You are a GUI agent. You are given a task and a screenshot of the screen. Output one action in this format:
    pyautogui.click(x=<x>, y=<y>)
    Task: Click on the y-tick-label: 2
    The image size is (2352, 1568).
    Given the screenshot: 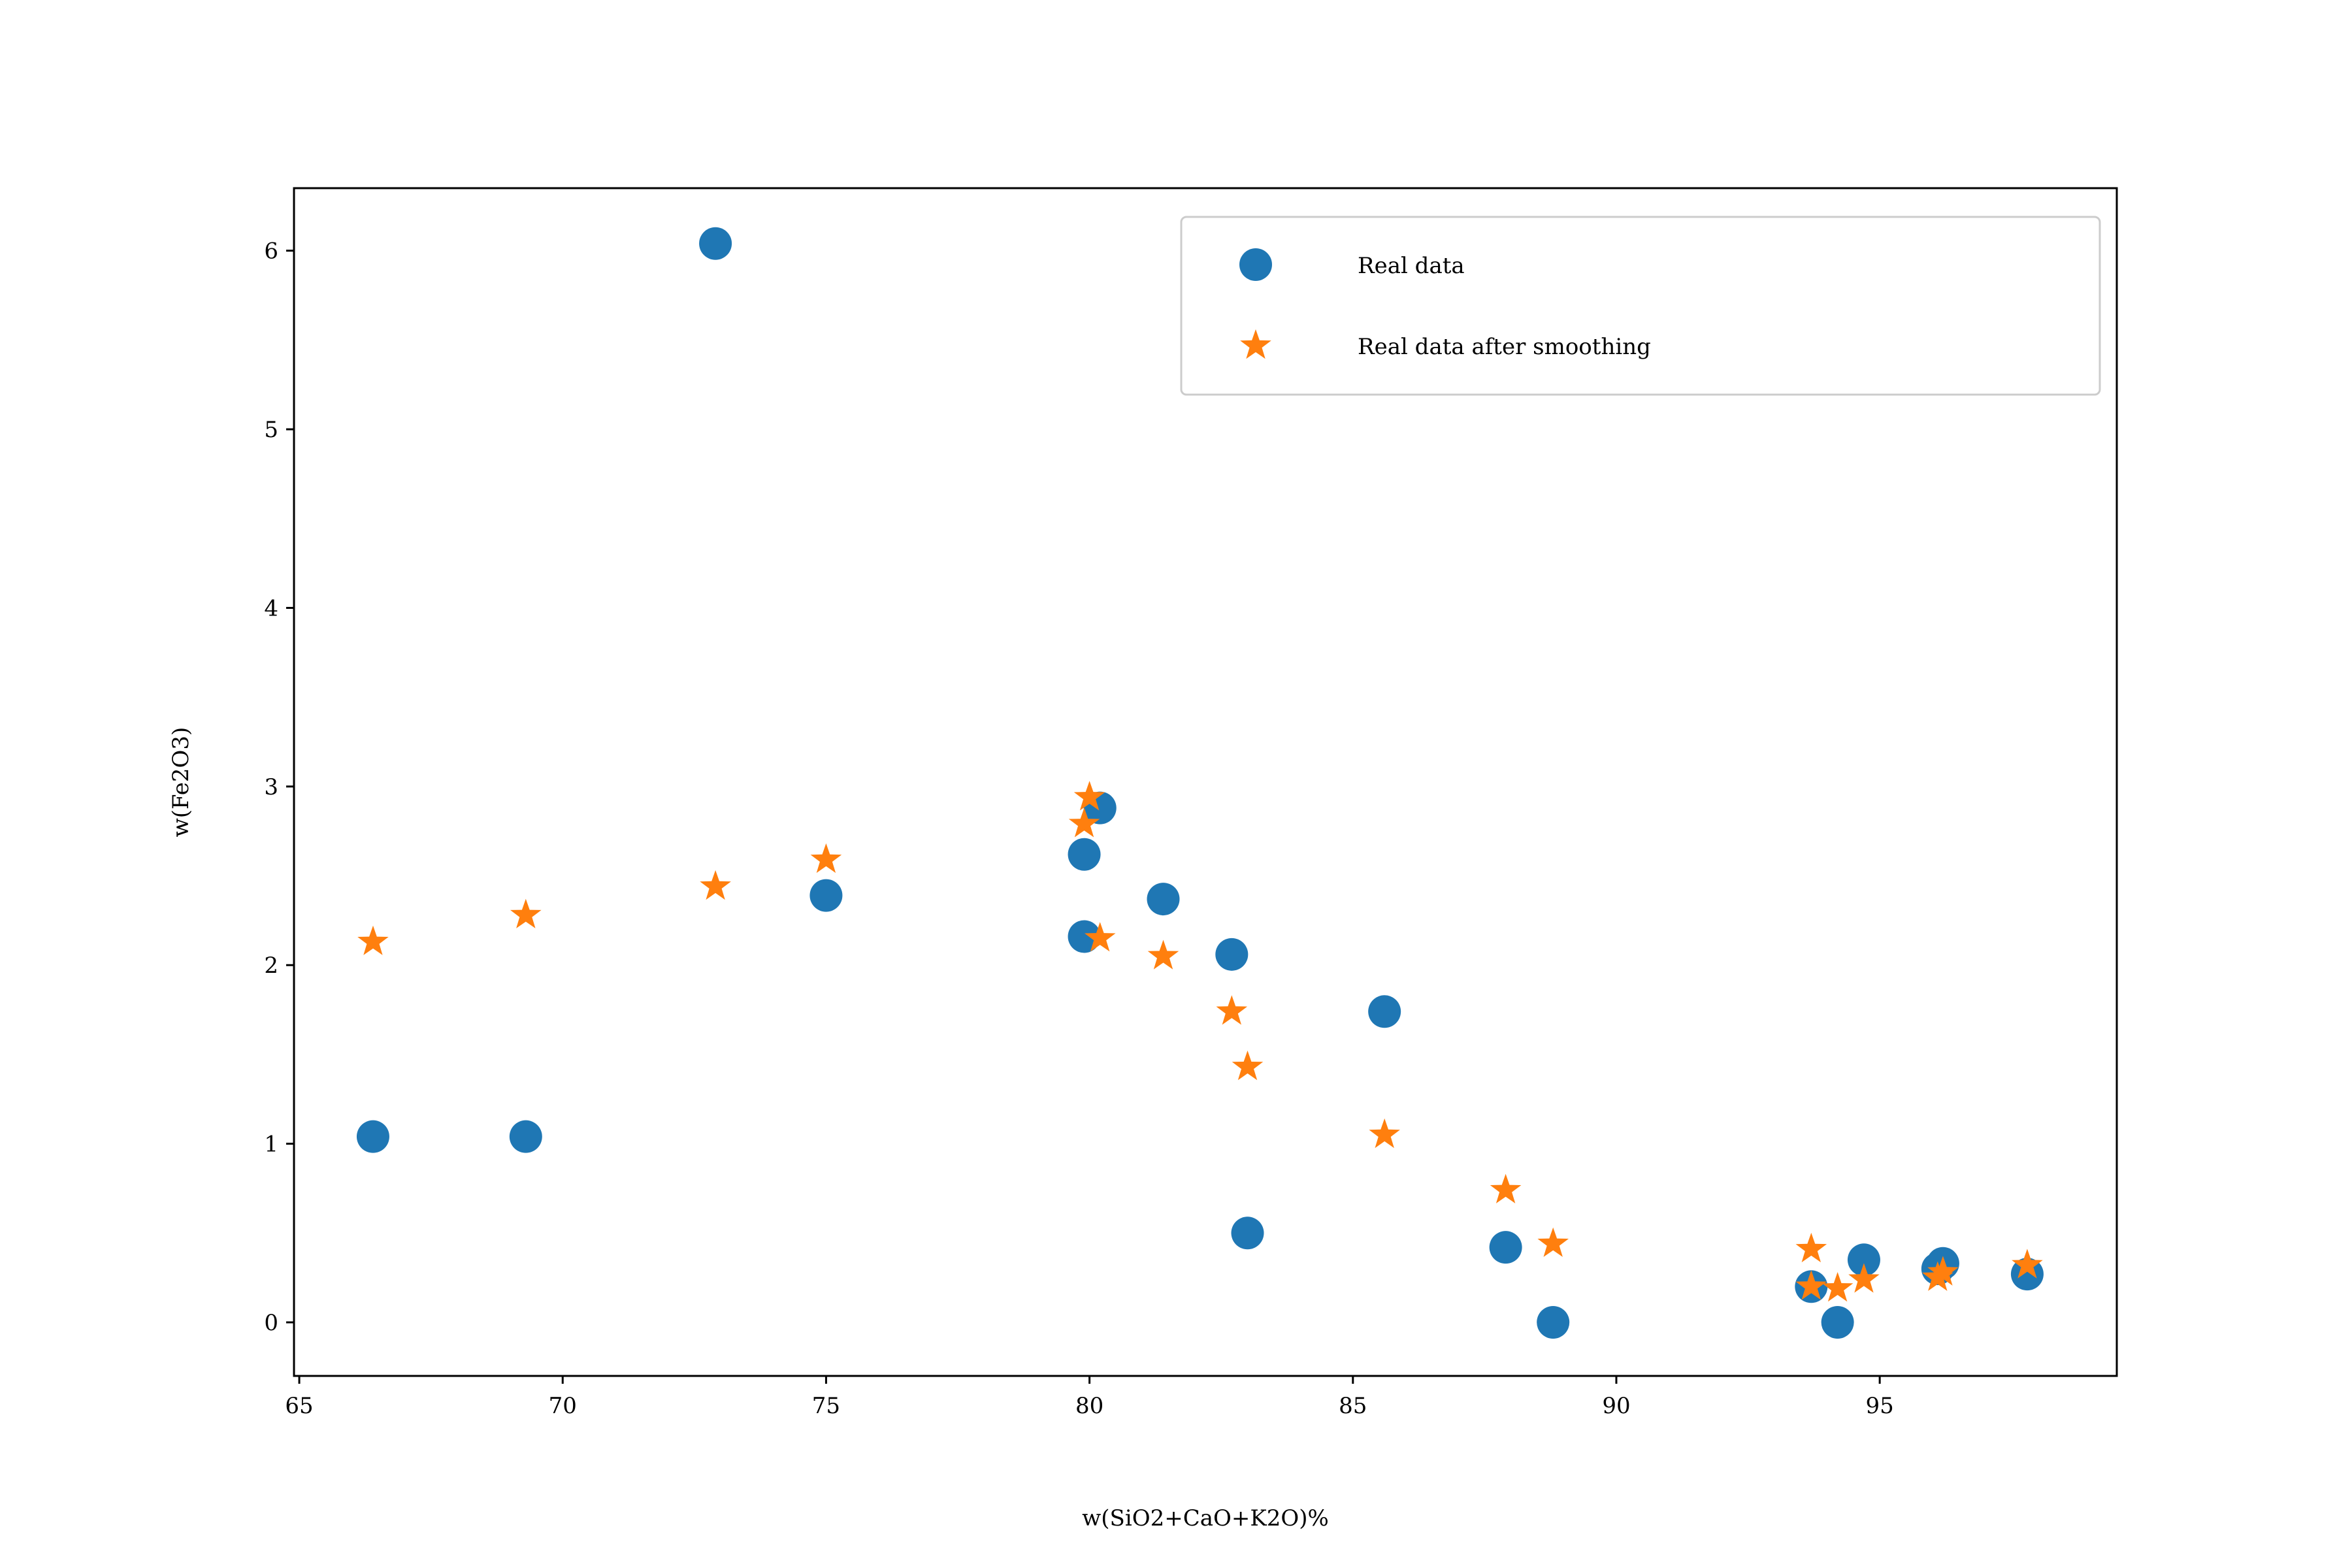 What is the action you would take?
    pyautogui.click(x=271, y=966)
    